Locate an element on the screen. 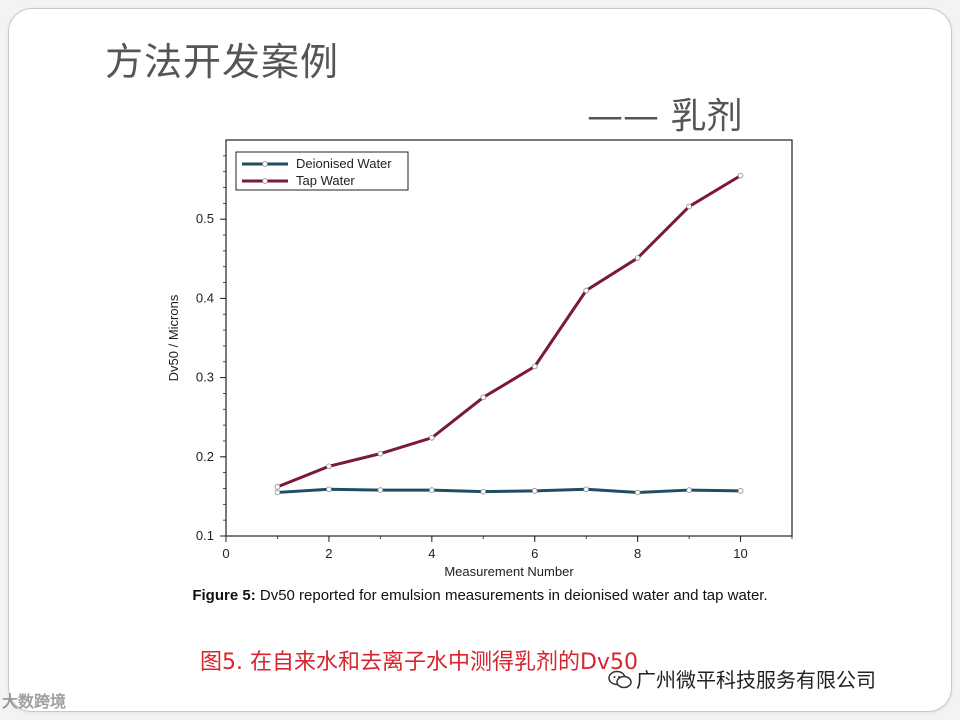 This screenshot has height=720, width=960. y-tick-label: 0.5 is located at coordinates (205, 218).